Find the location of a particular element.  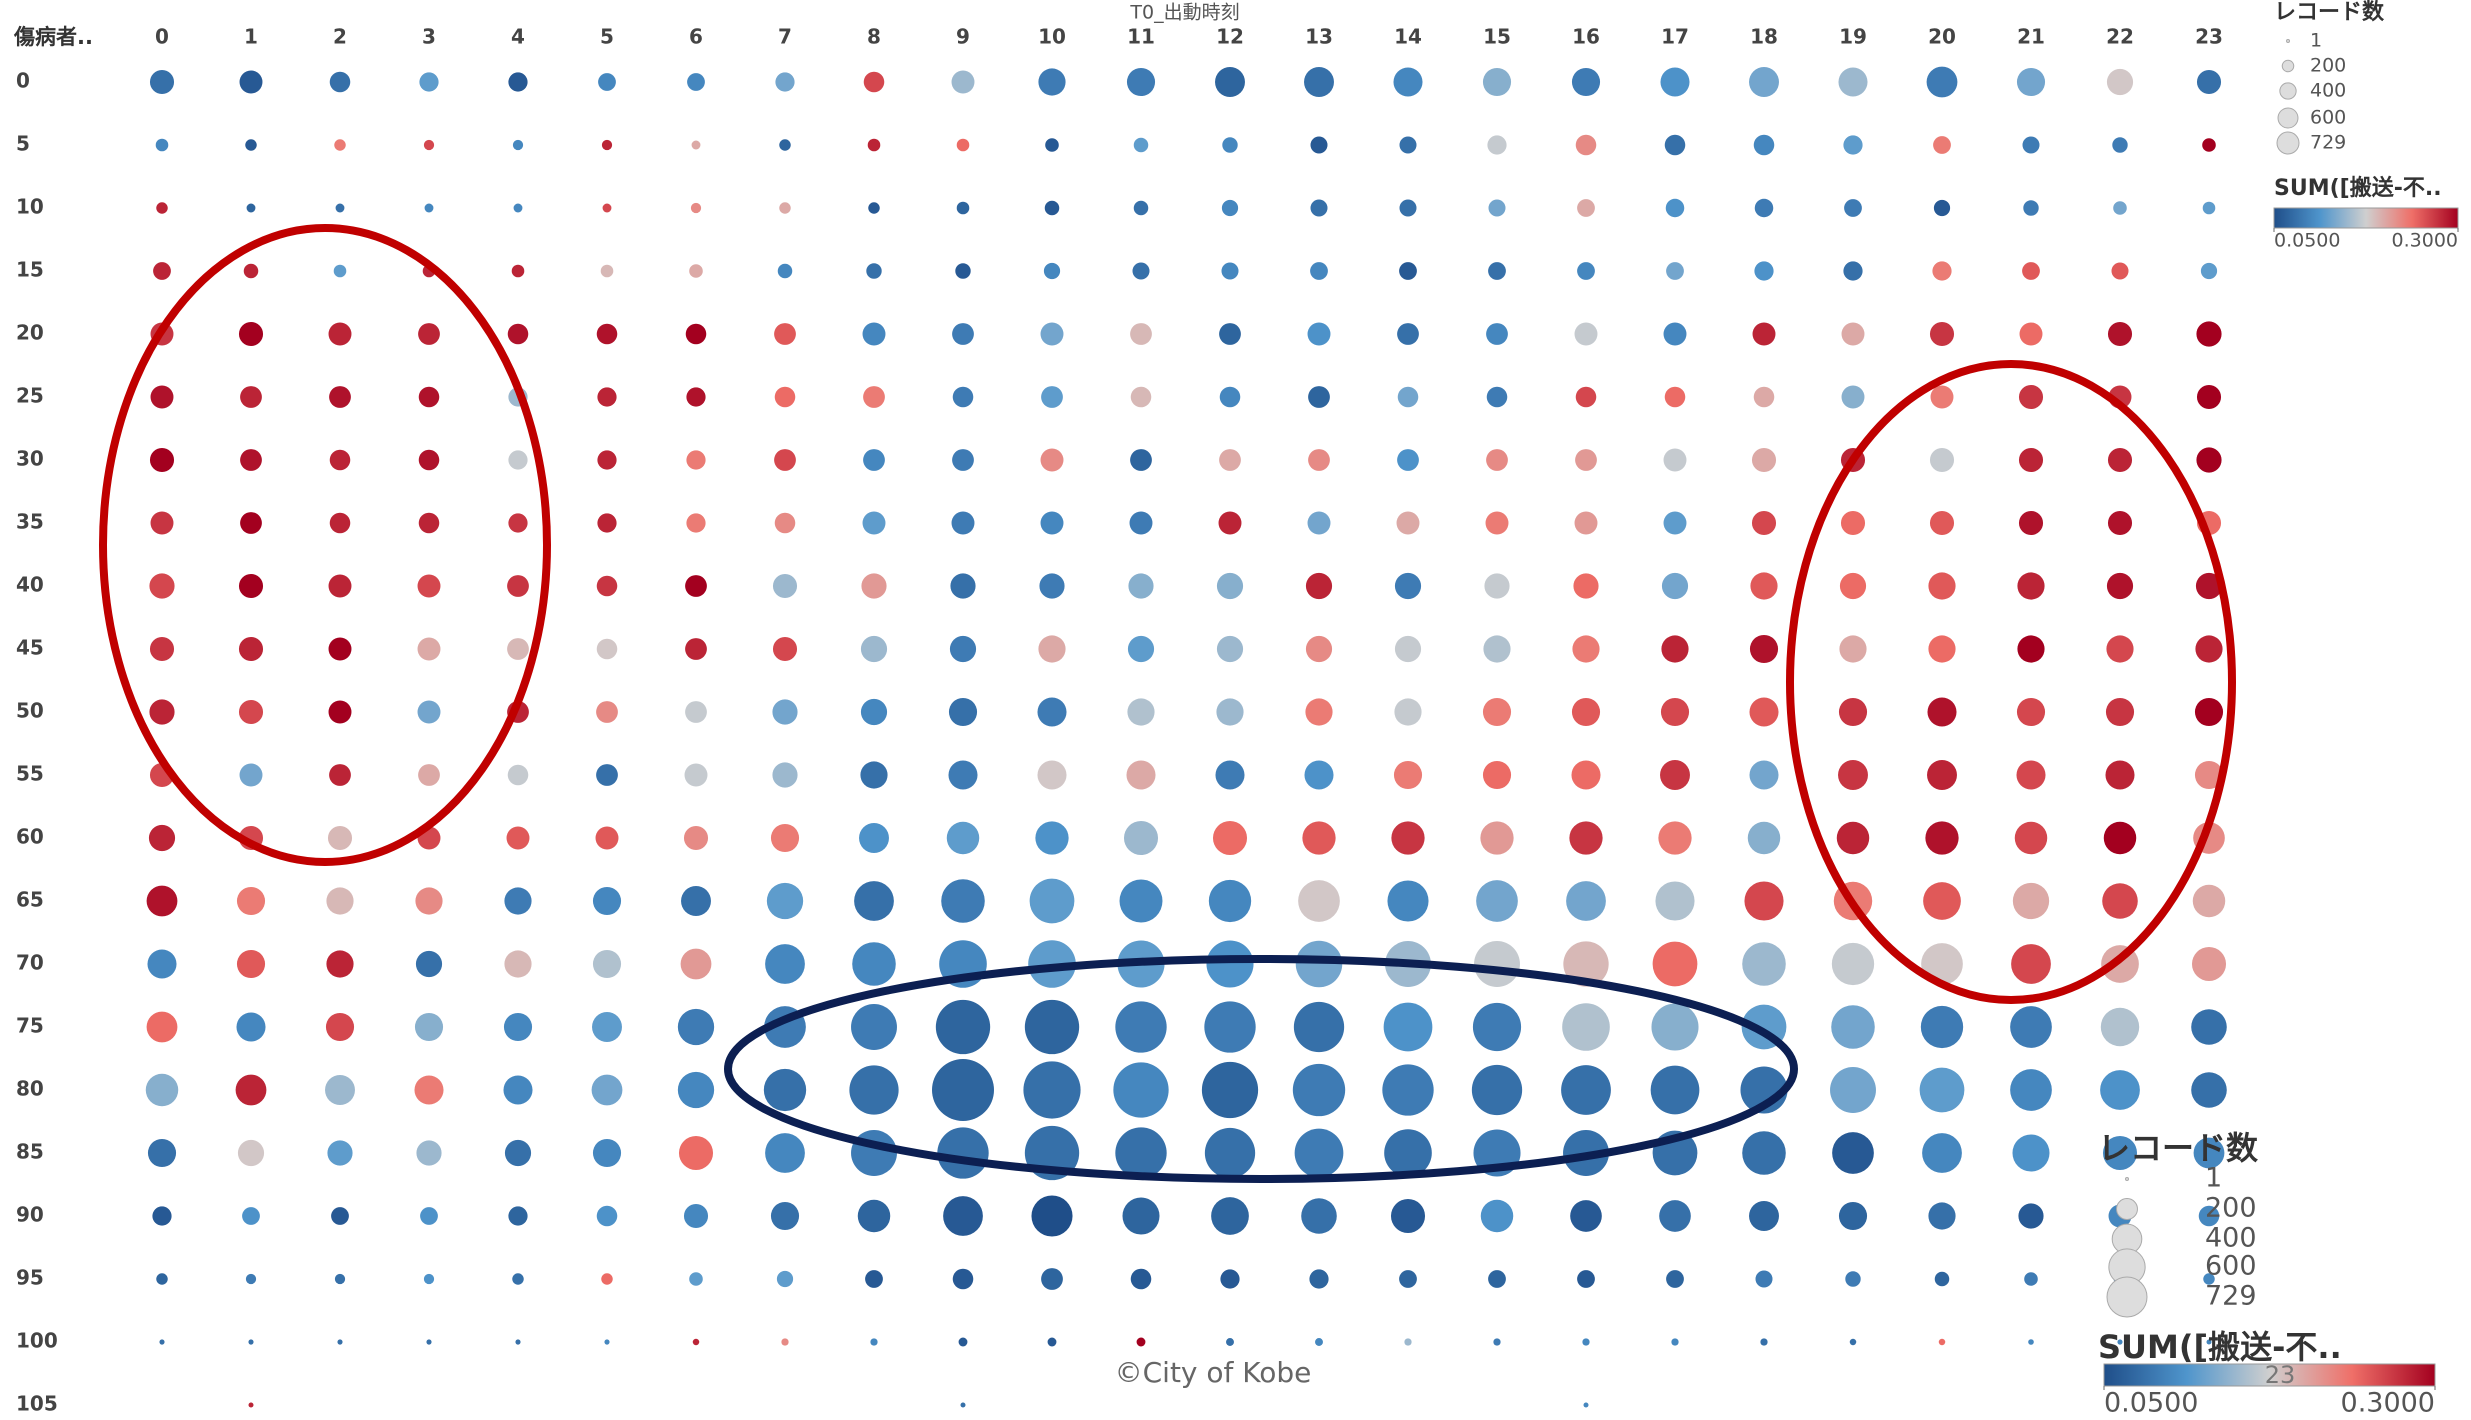

legend-size-label: 729 is located at coordinates (2231, 1296).